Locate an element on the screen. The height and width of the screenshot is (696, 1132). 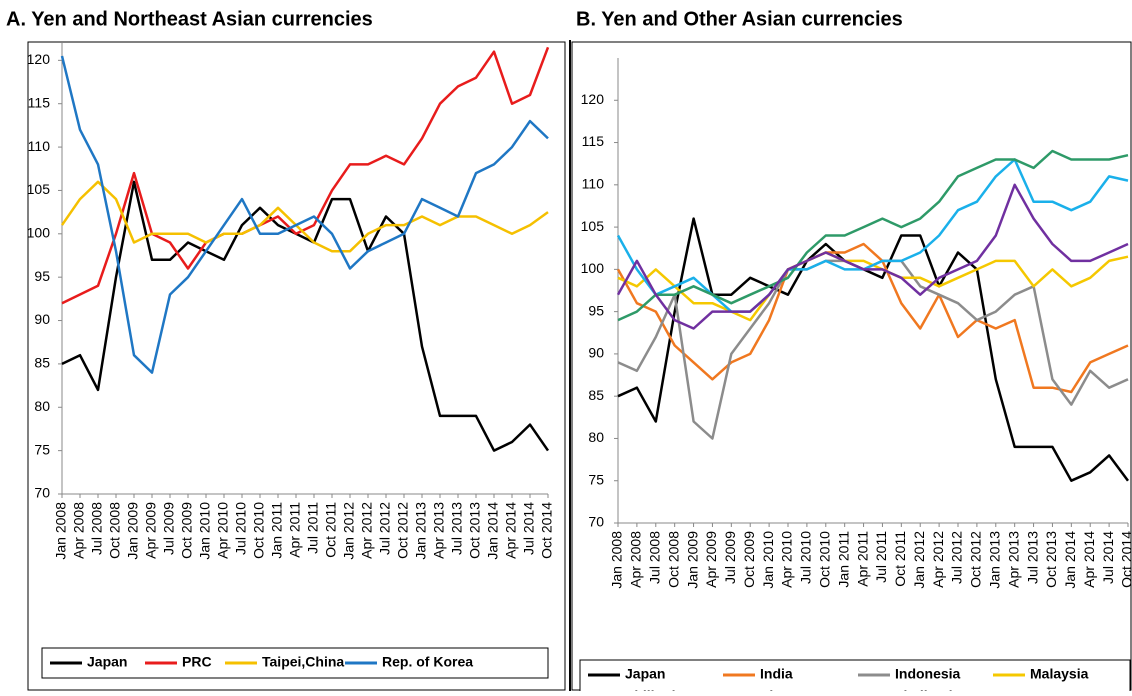
legend-label: PRC is located at coordinates (197, 662).